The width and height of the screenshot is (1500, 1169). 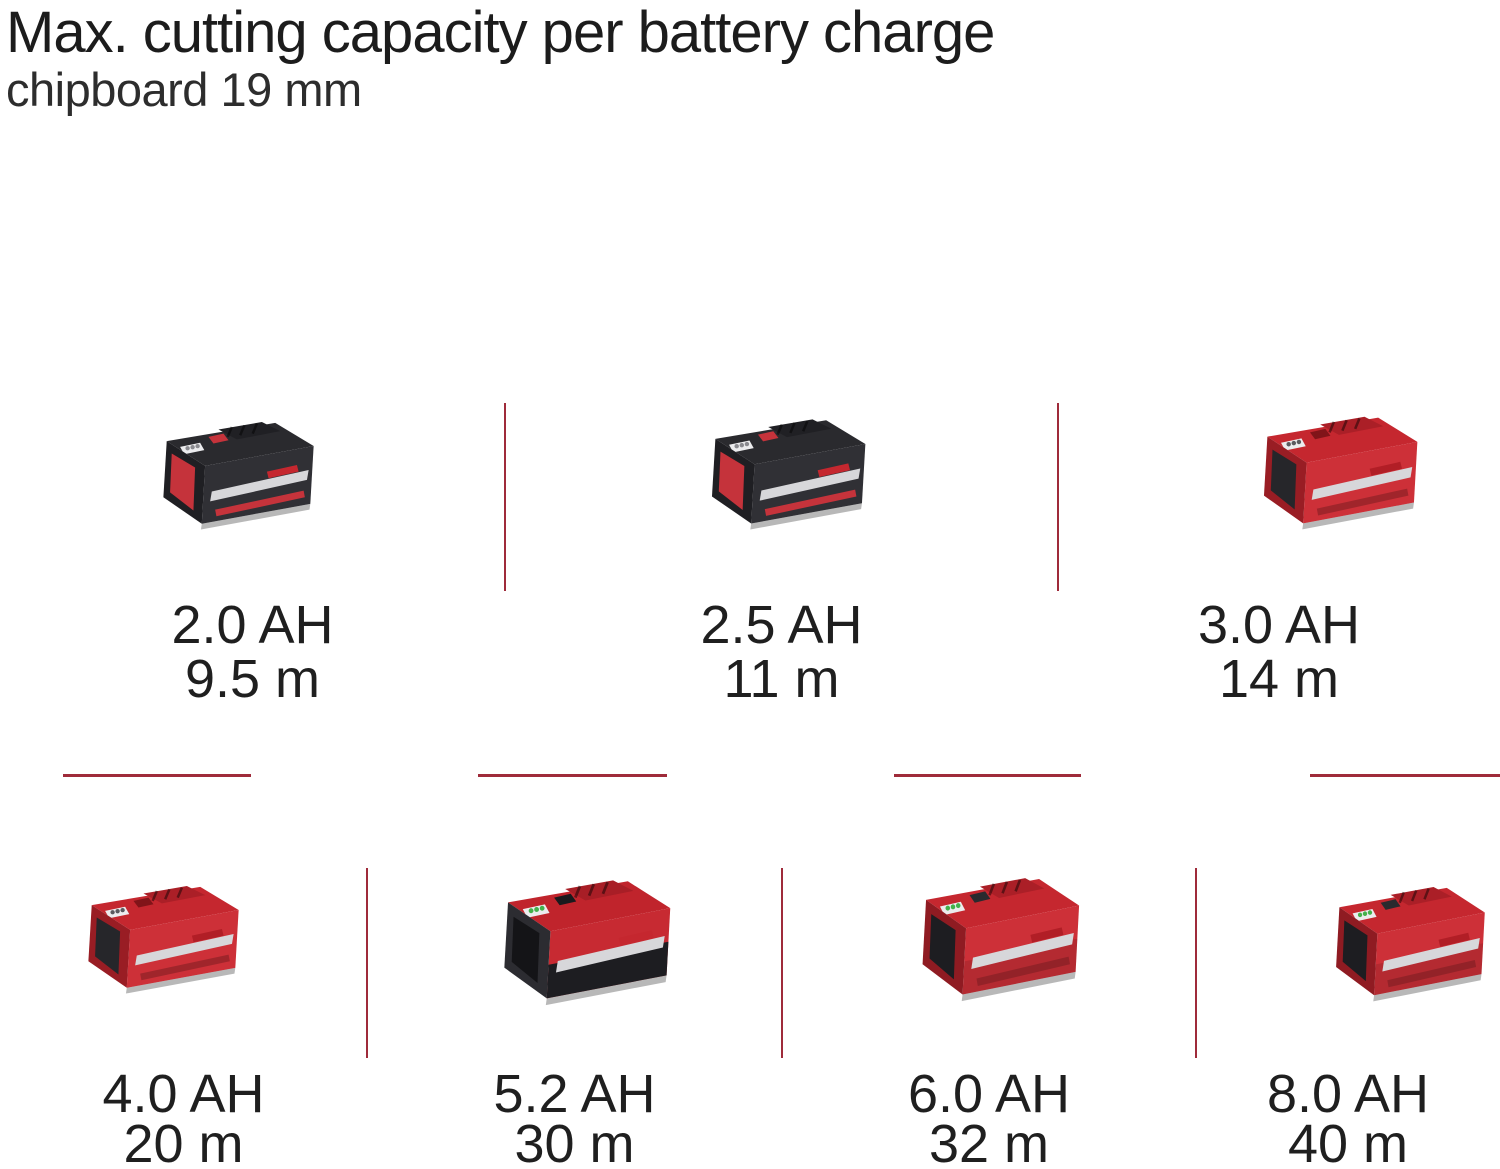 What do you see at coordinates (1348, 1094) in the screenshot?
I see `capacity-label: 8.0 AH` at bounding box center [1348, 1094].